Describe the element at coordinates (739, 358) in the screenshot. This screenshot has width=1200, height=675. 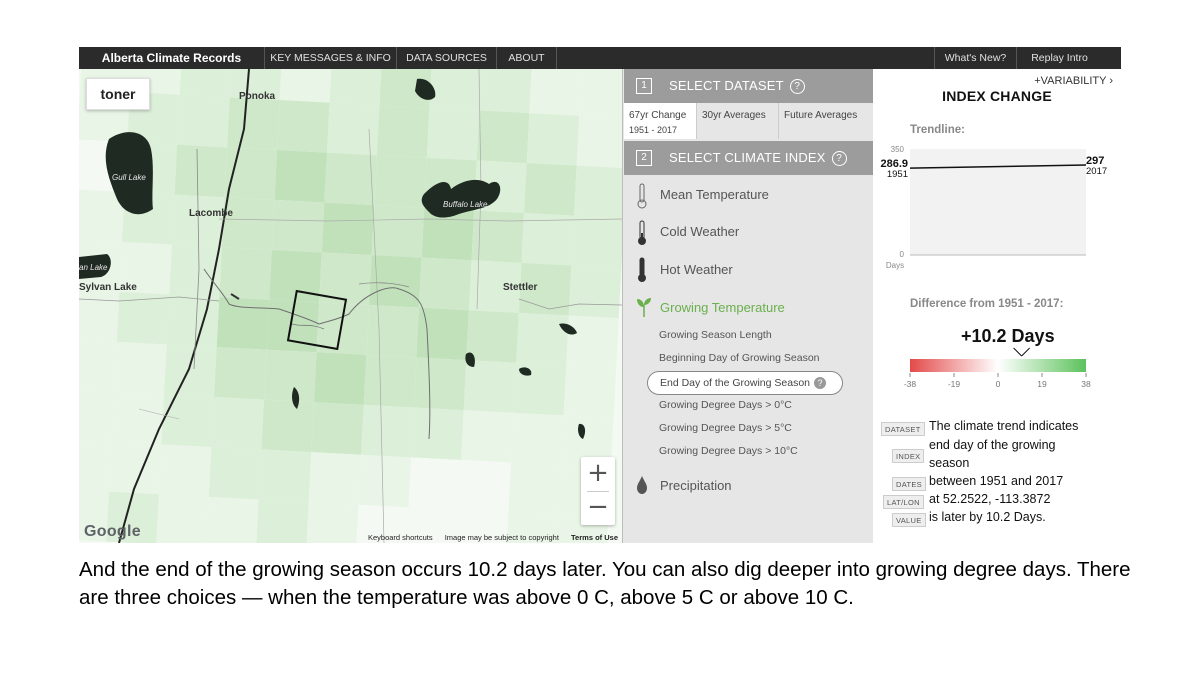
I see `subindex-beginning-day: Beginning Day of Growing Season` at that location.